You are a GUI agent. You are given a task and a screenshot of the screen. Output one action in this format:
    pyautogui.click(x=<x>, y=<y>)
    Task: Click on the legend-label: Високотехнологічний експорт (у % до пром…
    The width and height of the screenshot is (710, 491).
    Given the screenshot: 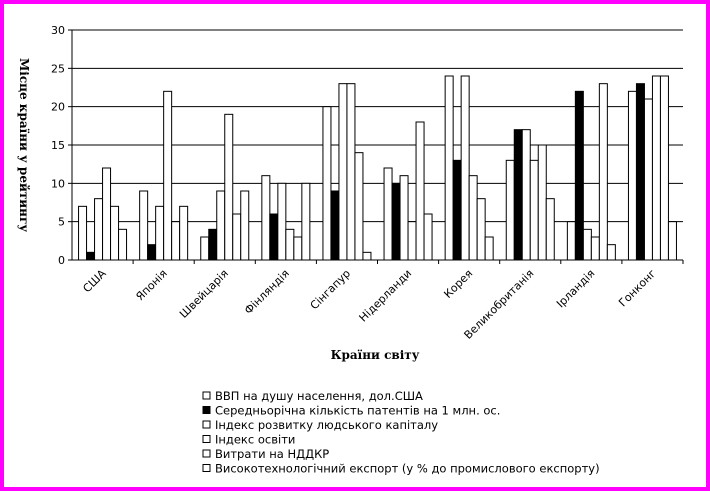 What is the action you would take?
    pyautogui.click(x=407, y=469)
    